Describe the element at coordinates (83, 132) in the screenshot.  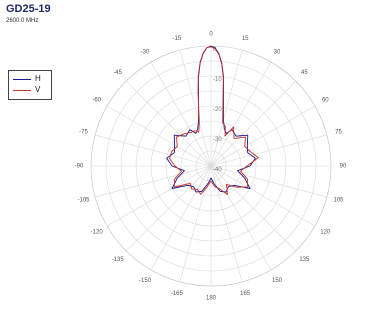
I see `angle-tick-label: -75` at that location.